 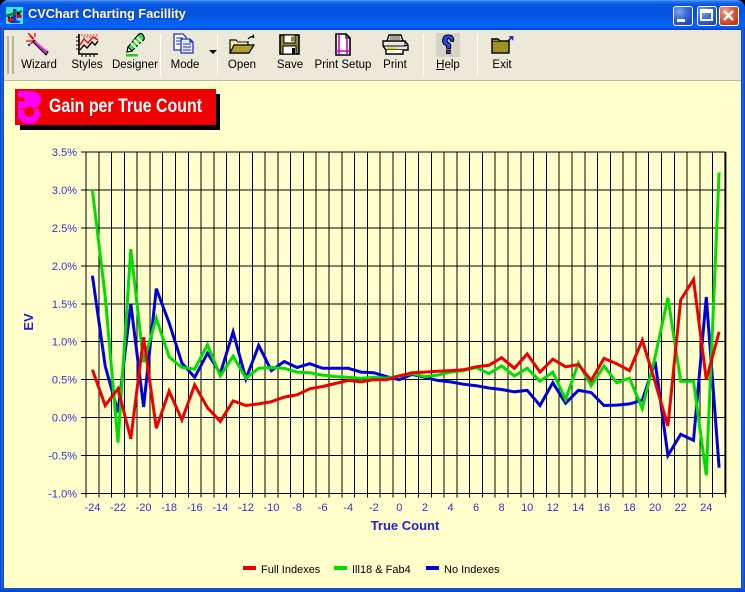 What do you see at coordinates (425, 508) in the screenshot?
I see `svg-text: 2` at bounding box center [425, 508].